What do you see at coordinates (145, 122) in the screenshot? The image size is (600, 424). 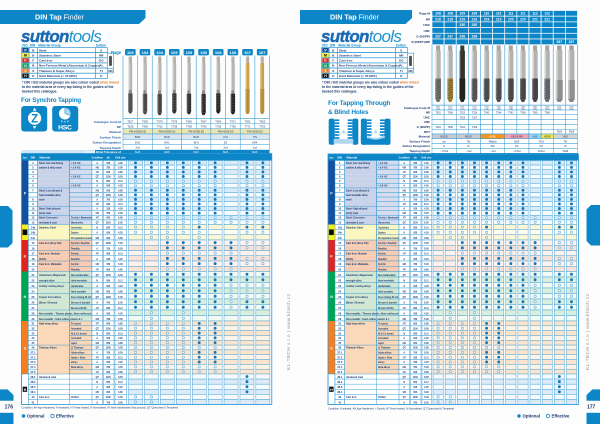 I see `svg-text: T529` at bounding box center [145, 122].